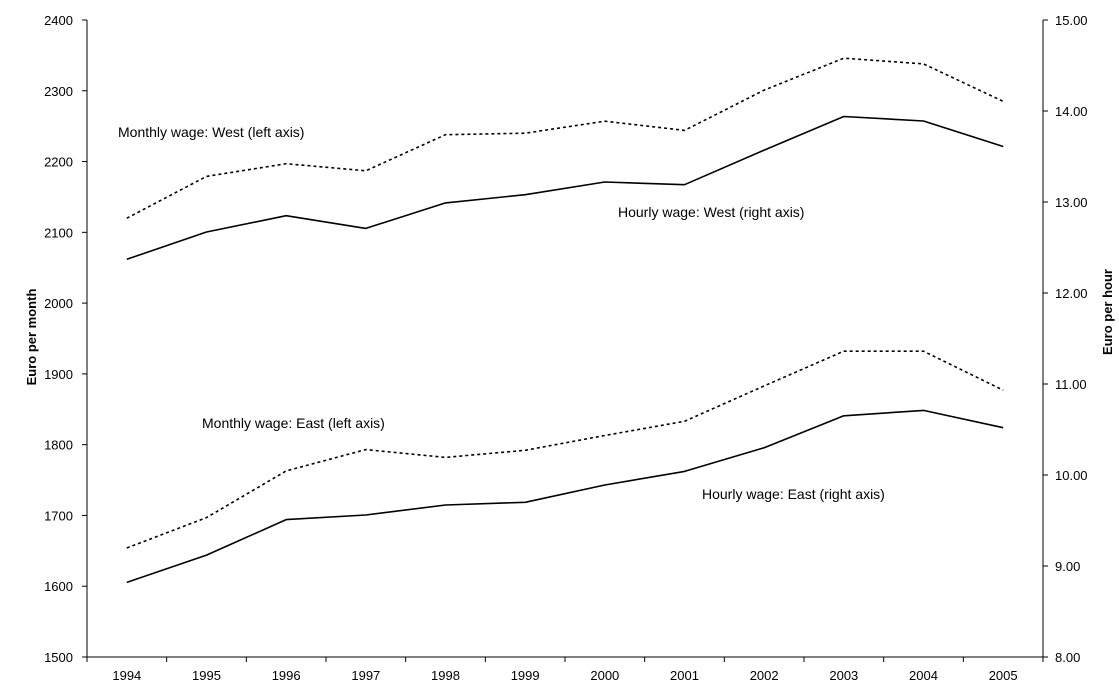 The image size is (1119, 686). I want to click on x-tick-label: 1997, so click(365, 675).